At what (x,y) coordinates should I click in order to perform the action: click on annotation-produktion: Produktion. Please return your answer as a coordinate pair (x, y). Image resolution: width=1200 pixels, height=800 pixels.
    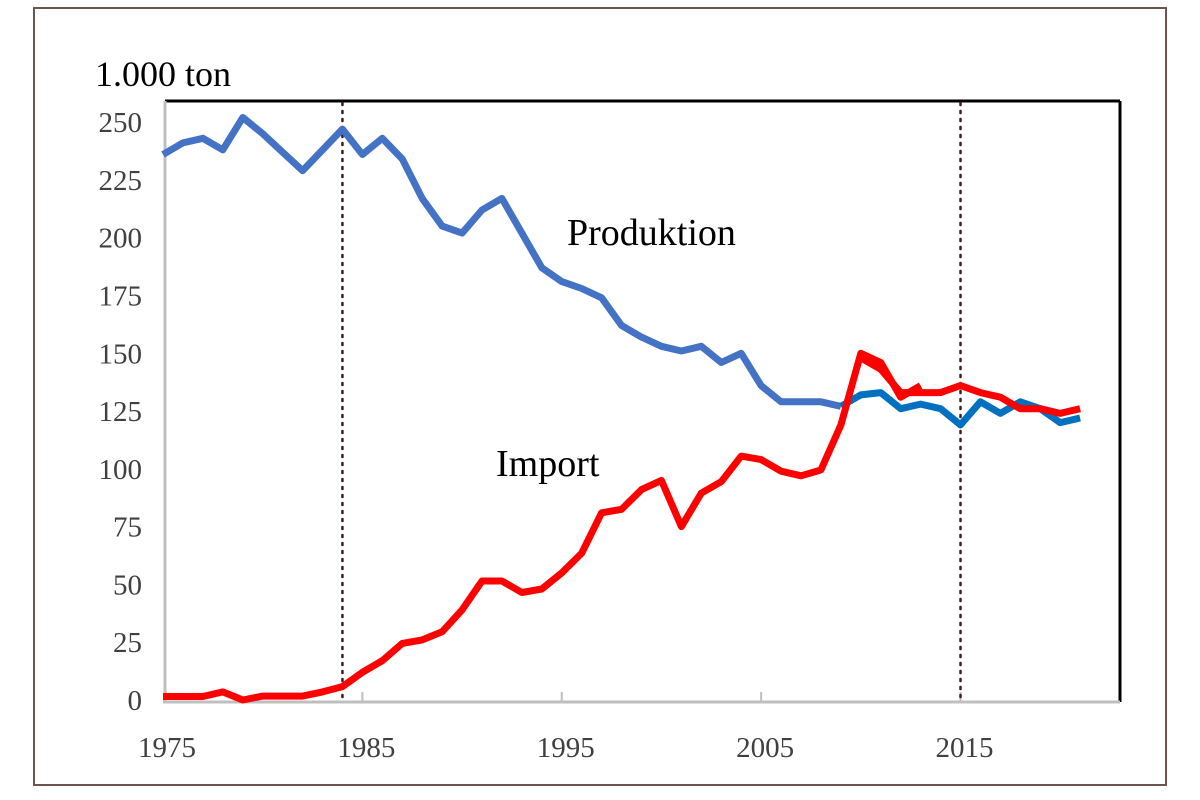
    Looking at the image, I should click on (651, 233).